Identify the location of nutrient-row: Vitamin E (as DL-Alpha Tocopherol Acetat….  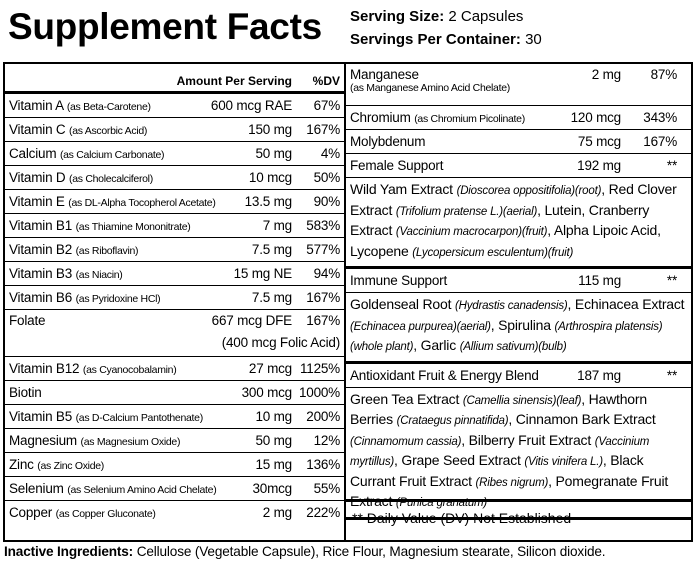
(174, 202).